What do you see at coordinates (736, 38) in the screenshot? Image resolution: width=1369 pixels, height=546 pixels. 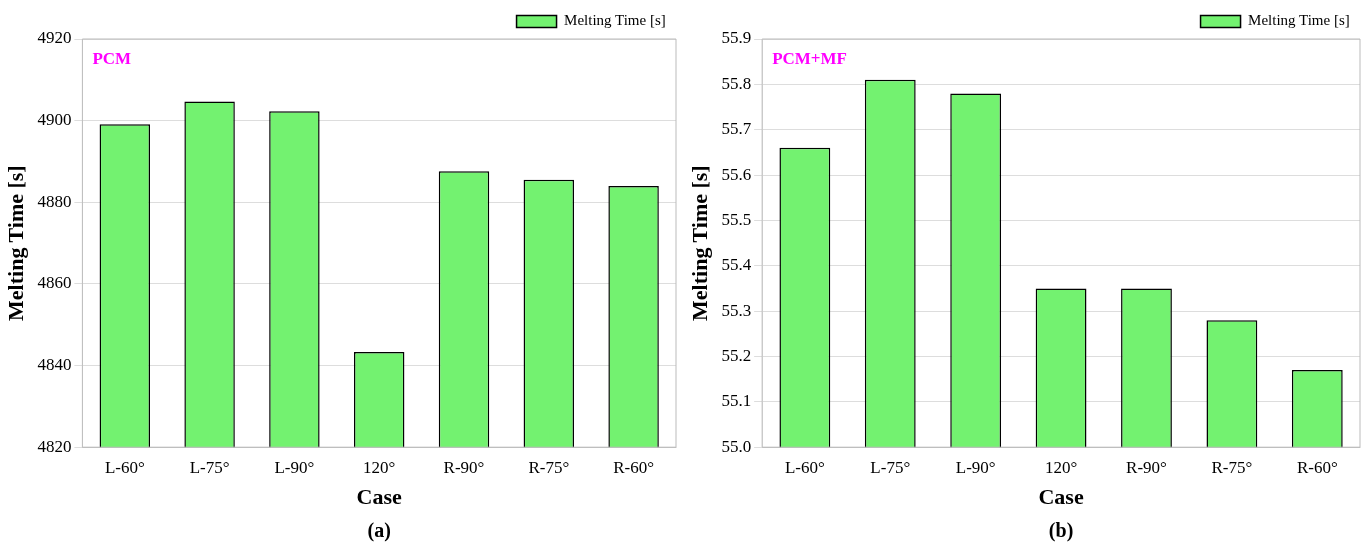 I see `y-tick-label: 55.9` at bounding box center [736, 38].